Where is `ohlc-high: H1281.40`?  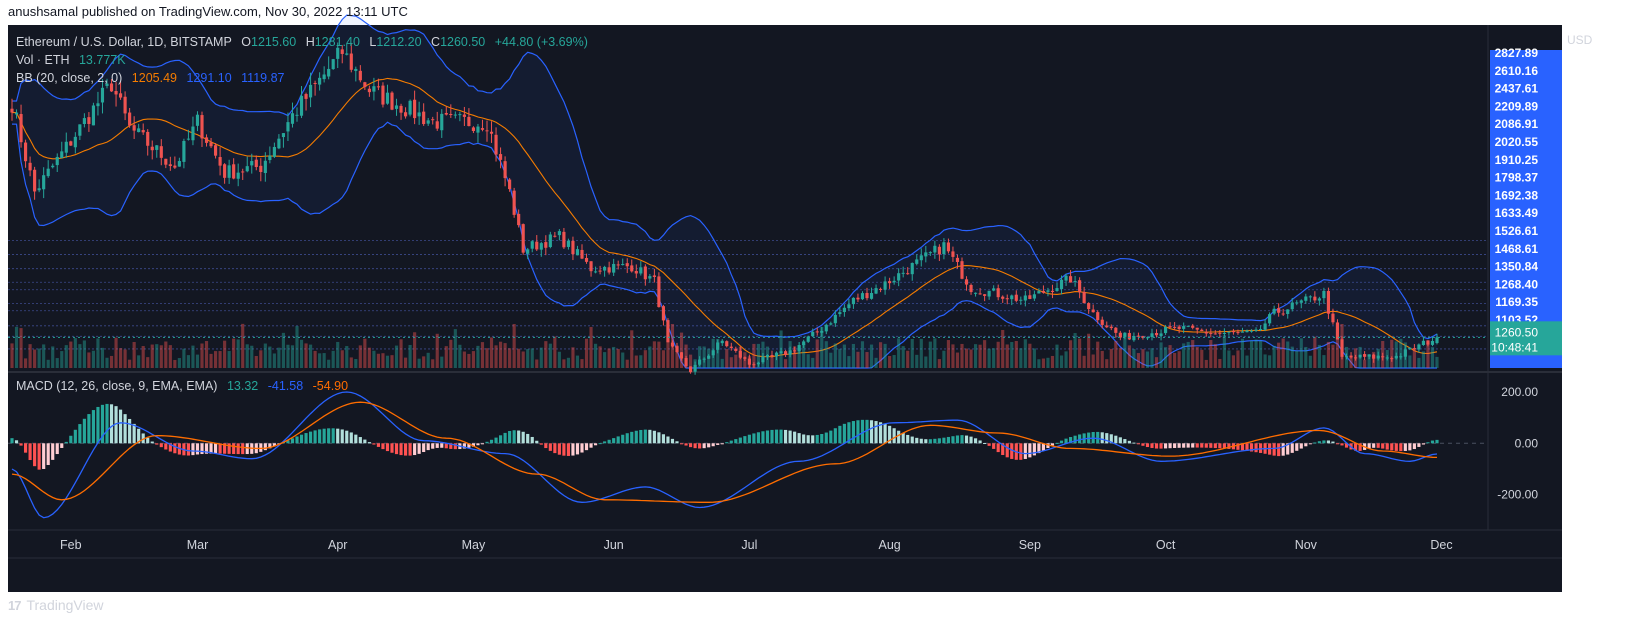 ohlc-high: H1281.40 is located at coordinates (332, 42).